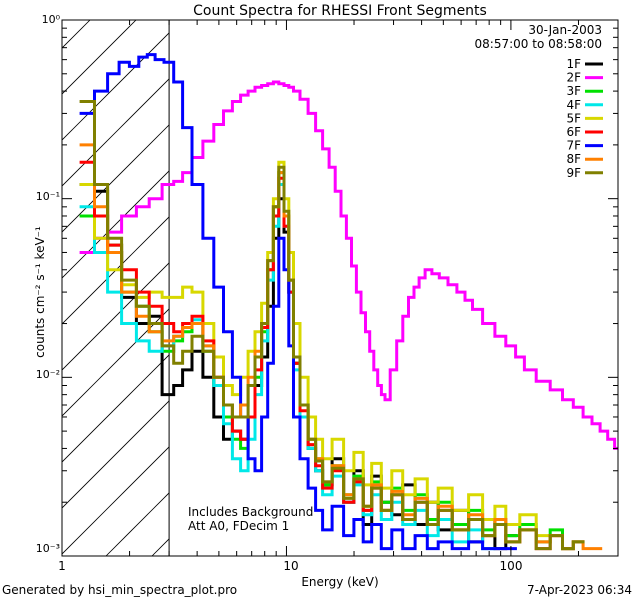 Image resolution: width=640 pixels, height=600 pixels. I want to click on y-axis-label: counts cm⁻² s⁻¹ keV⁻¹, so click(40, 292).